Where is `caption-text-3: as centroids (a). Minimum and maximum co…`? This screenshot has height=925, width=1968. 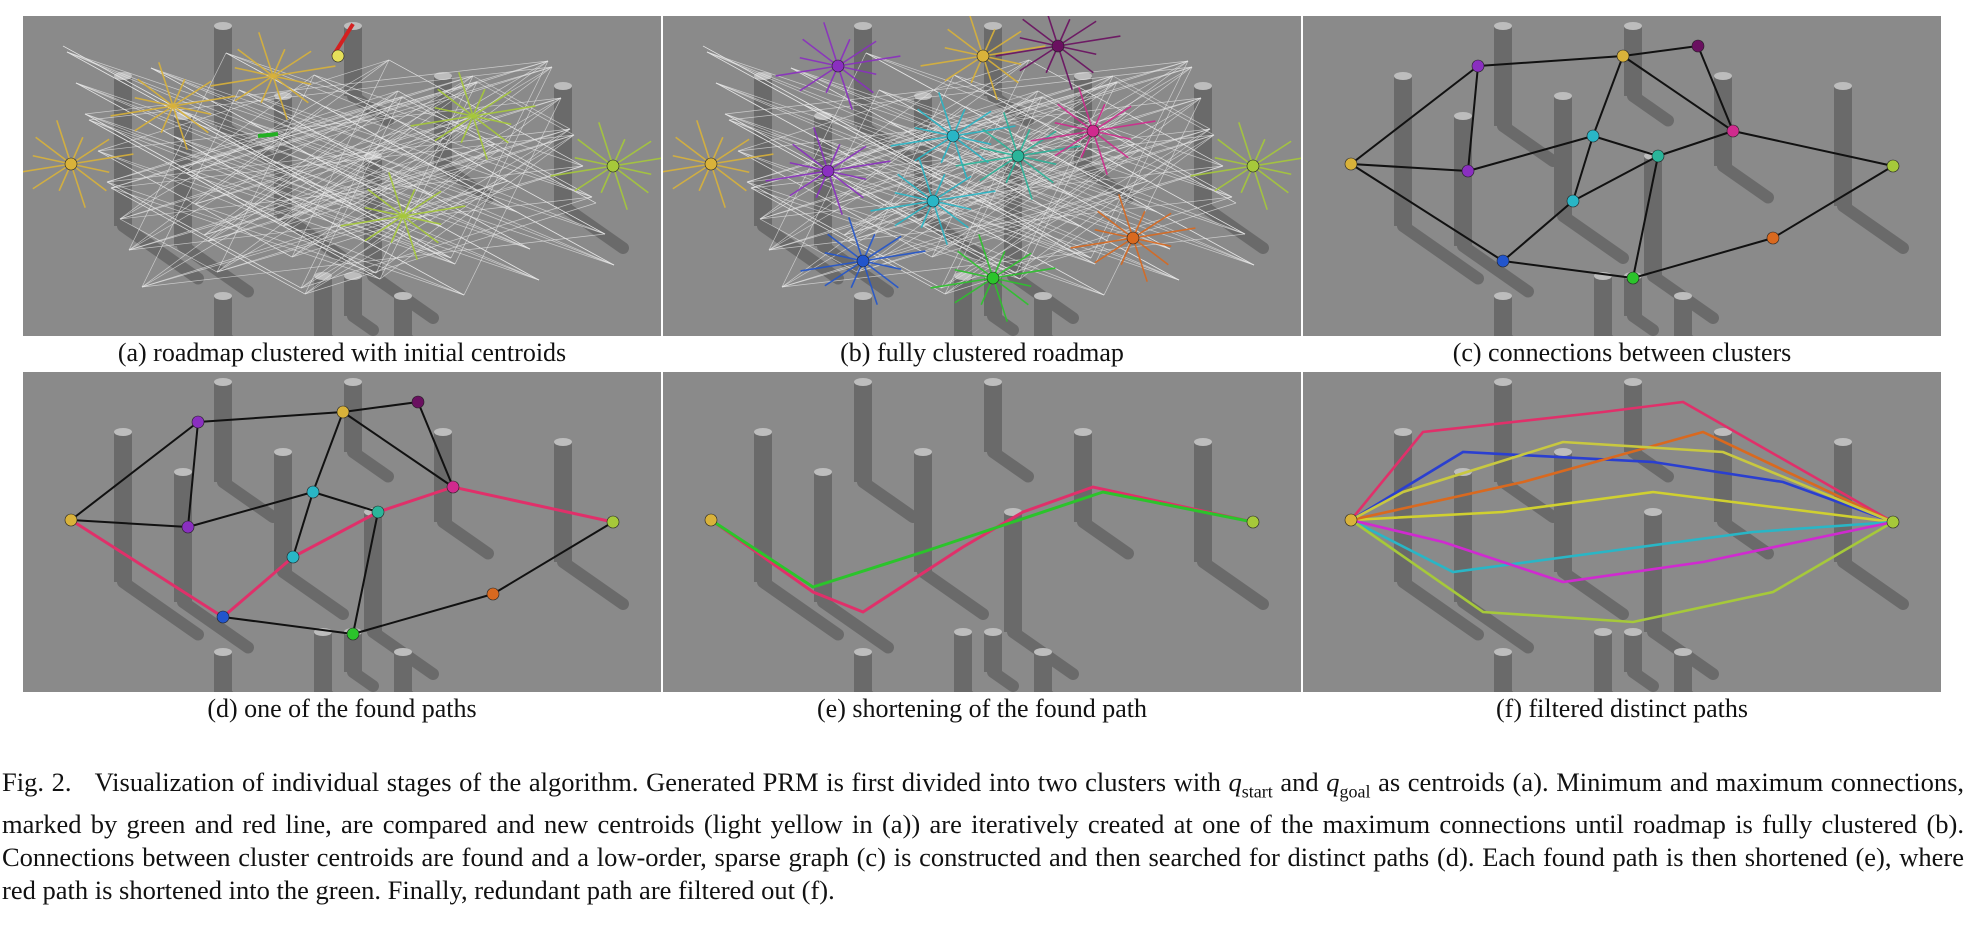 caption-text-3: as centroids (a). Minimum and maximum co… is located at coordinates (983, 836).